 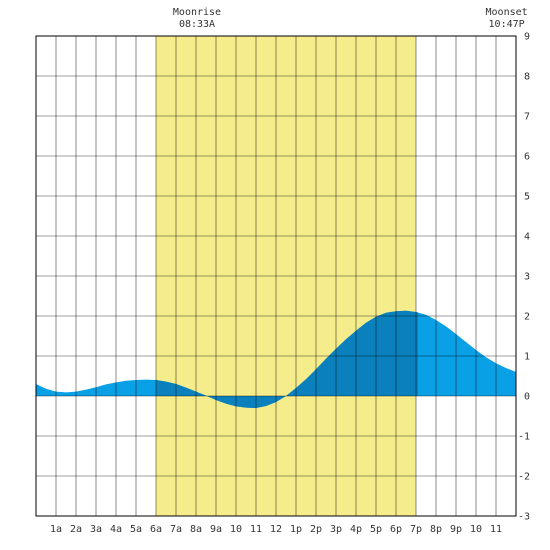 I want to click on y-tick-label: 0, so click(x=527, y=397).